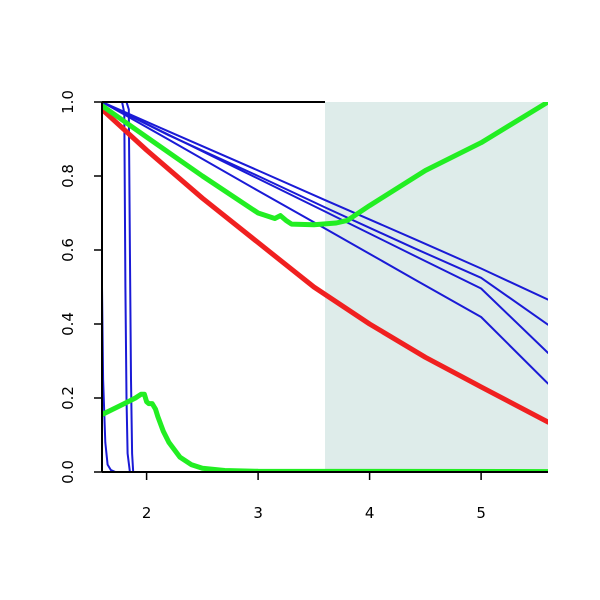 Image resolution: width=600 pixels, height=600 pixels. Describe the element at coordinates (68, 102) in the screenshot. I see `y-tick-label: 1.0` at that location.